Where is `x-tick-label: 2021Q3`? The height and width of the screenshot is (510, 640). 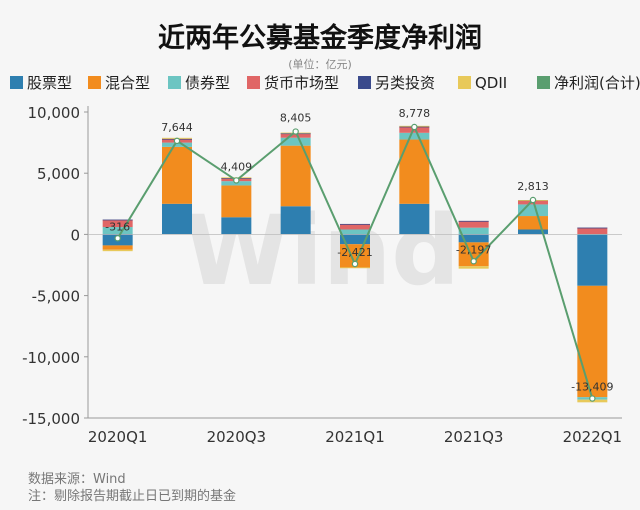
x-tick-label: 2021Q3 is located at coordinates (474, 437).